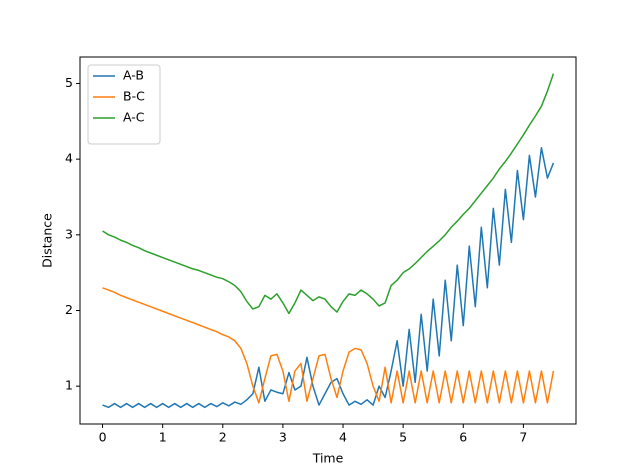  What do you see at coordinates (328, 458) in the screenshot?
I see `x-axis-label: Time` at bounding box center [328, 458].